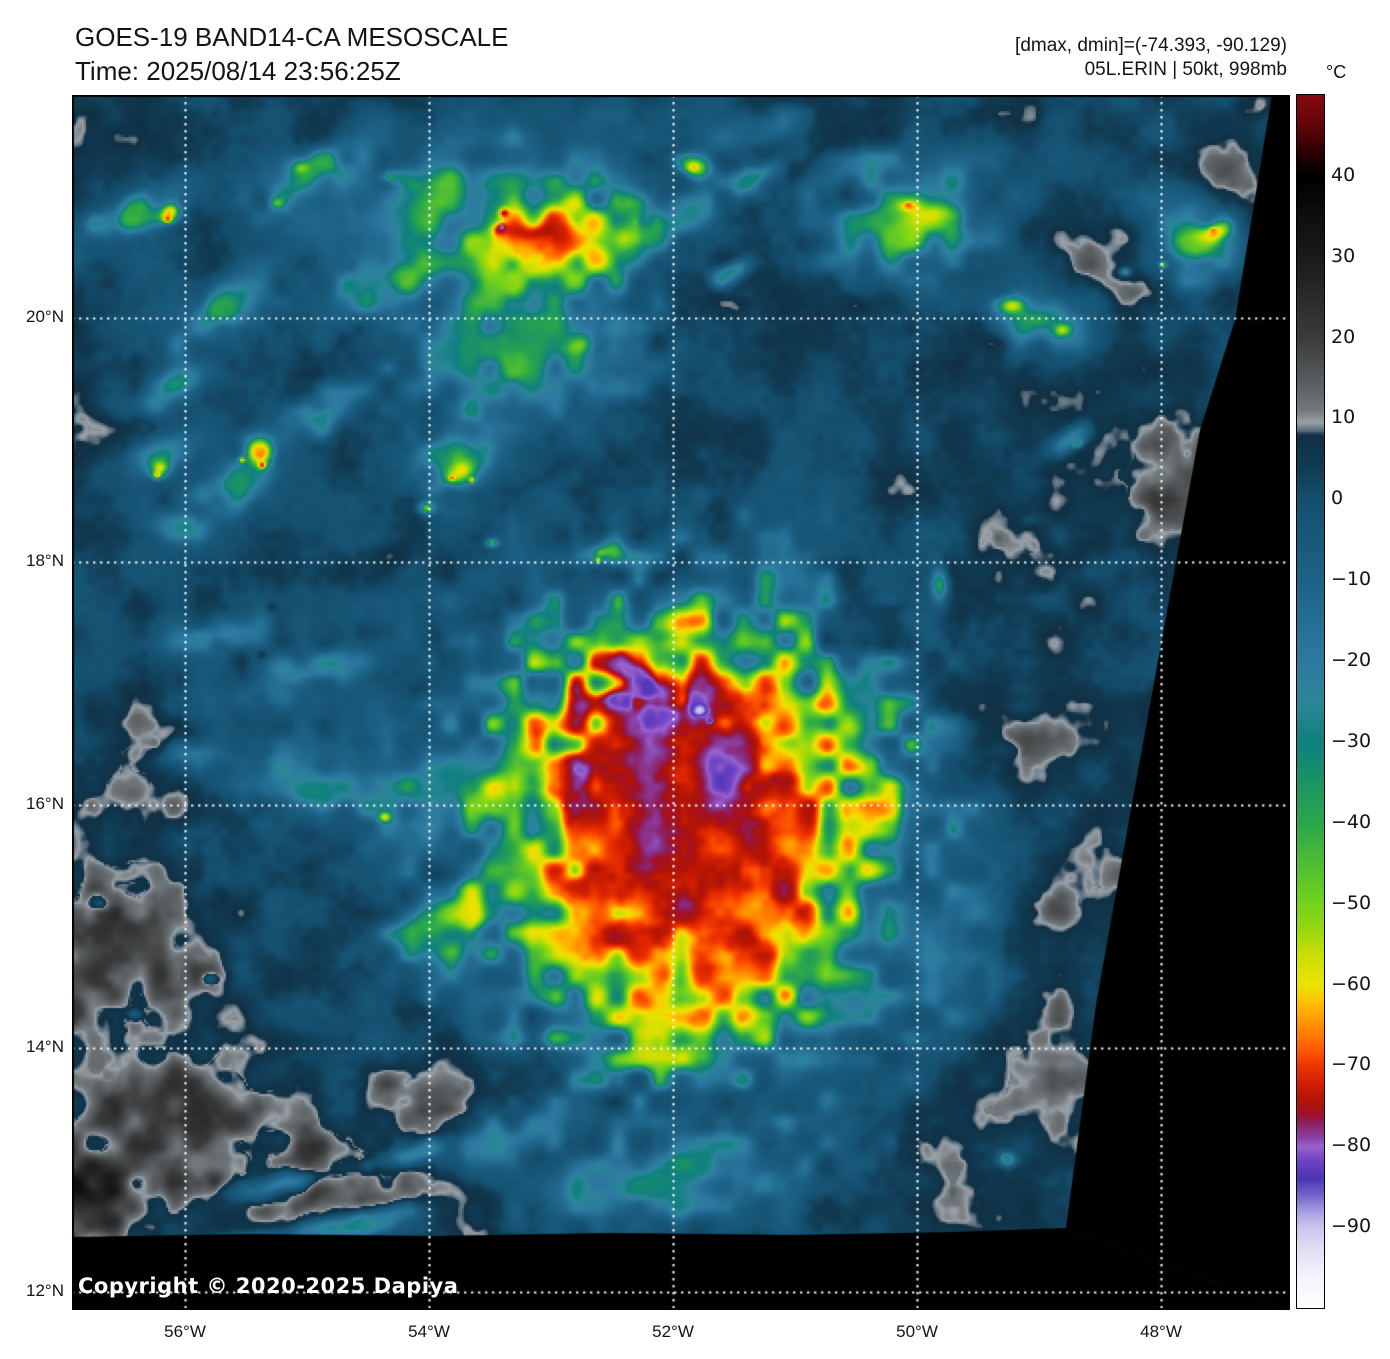 The width and height of the screenshot is (1390, 1359). What do you see at coordinates (45, 316) in the screenshot?
I see `lat-label: 20°N` at bounding box center [45, 316].